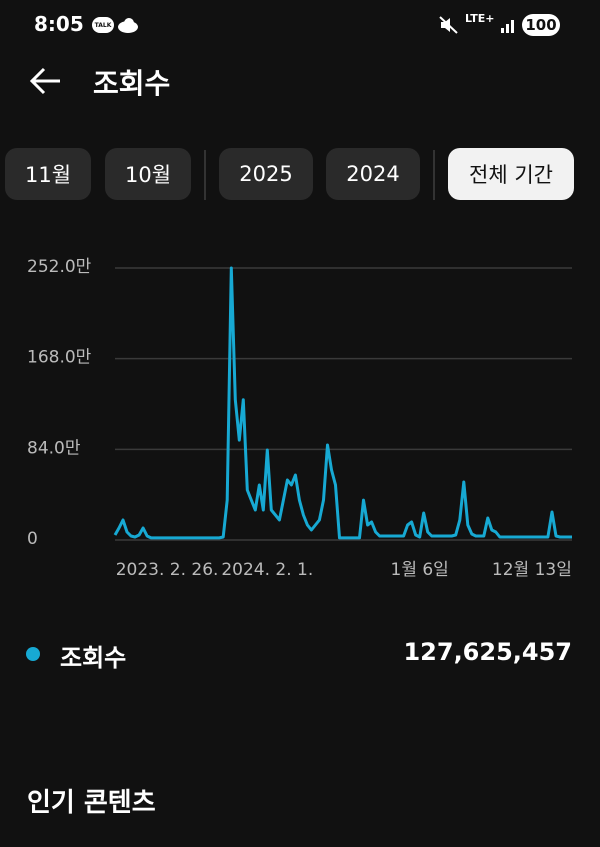  Describe the element at coordinates (541, 25) in the screenshot. I see `battery: 100` at that location.